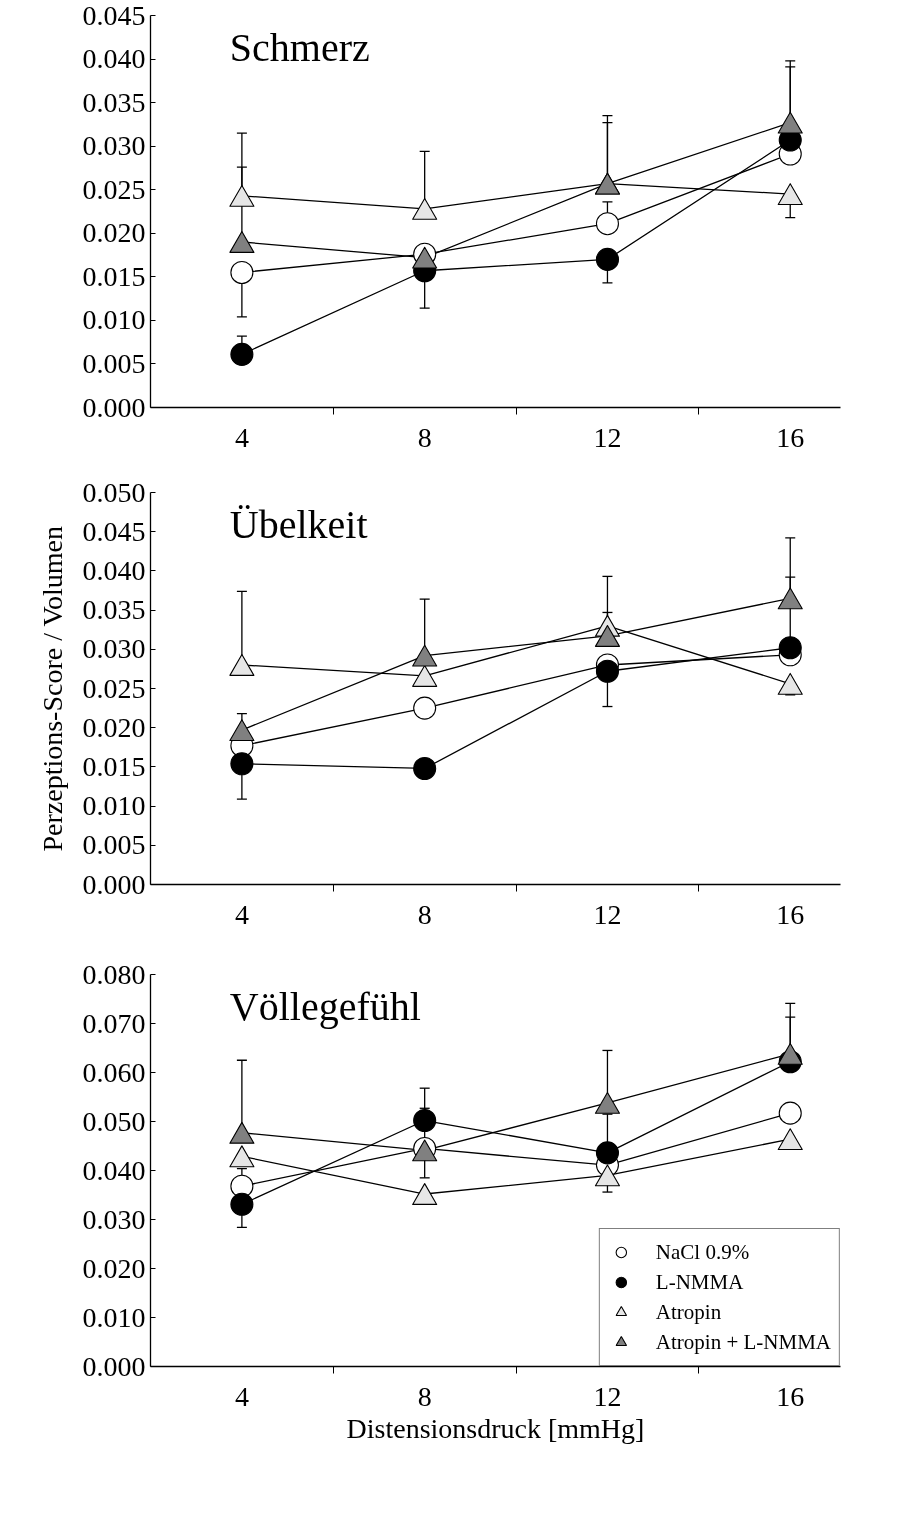  What do you see at coordinates (325, 1007) in the screenshot?
I see `chart-title: Völlegefühl` at bounding box center [325, 1007].